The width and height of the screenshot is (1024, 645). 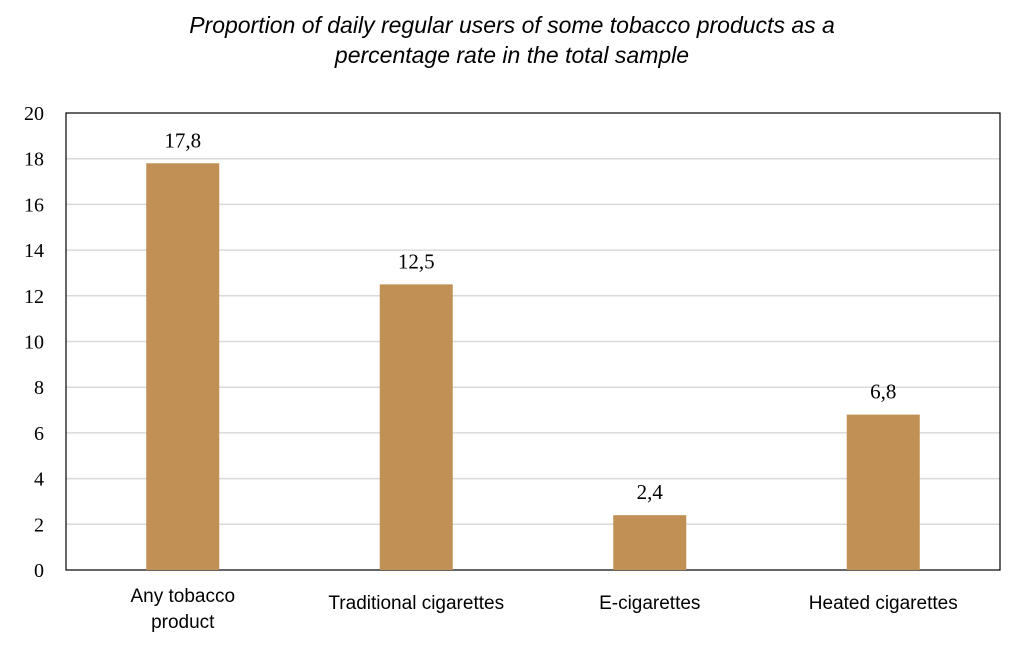 I want to click on y-tick-label: 20, so click(x=34, y=114).